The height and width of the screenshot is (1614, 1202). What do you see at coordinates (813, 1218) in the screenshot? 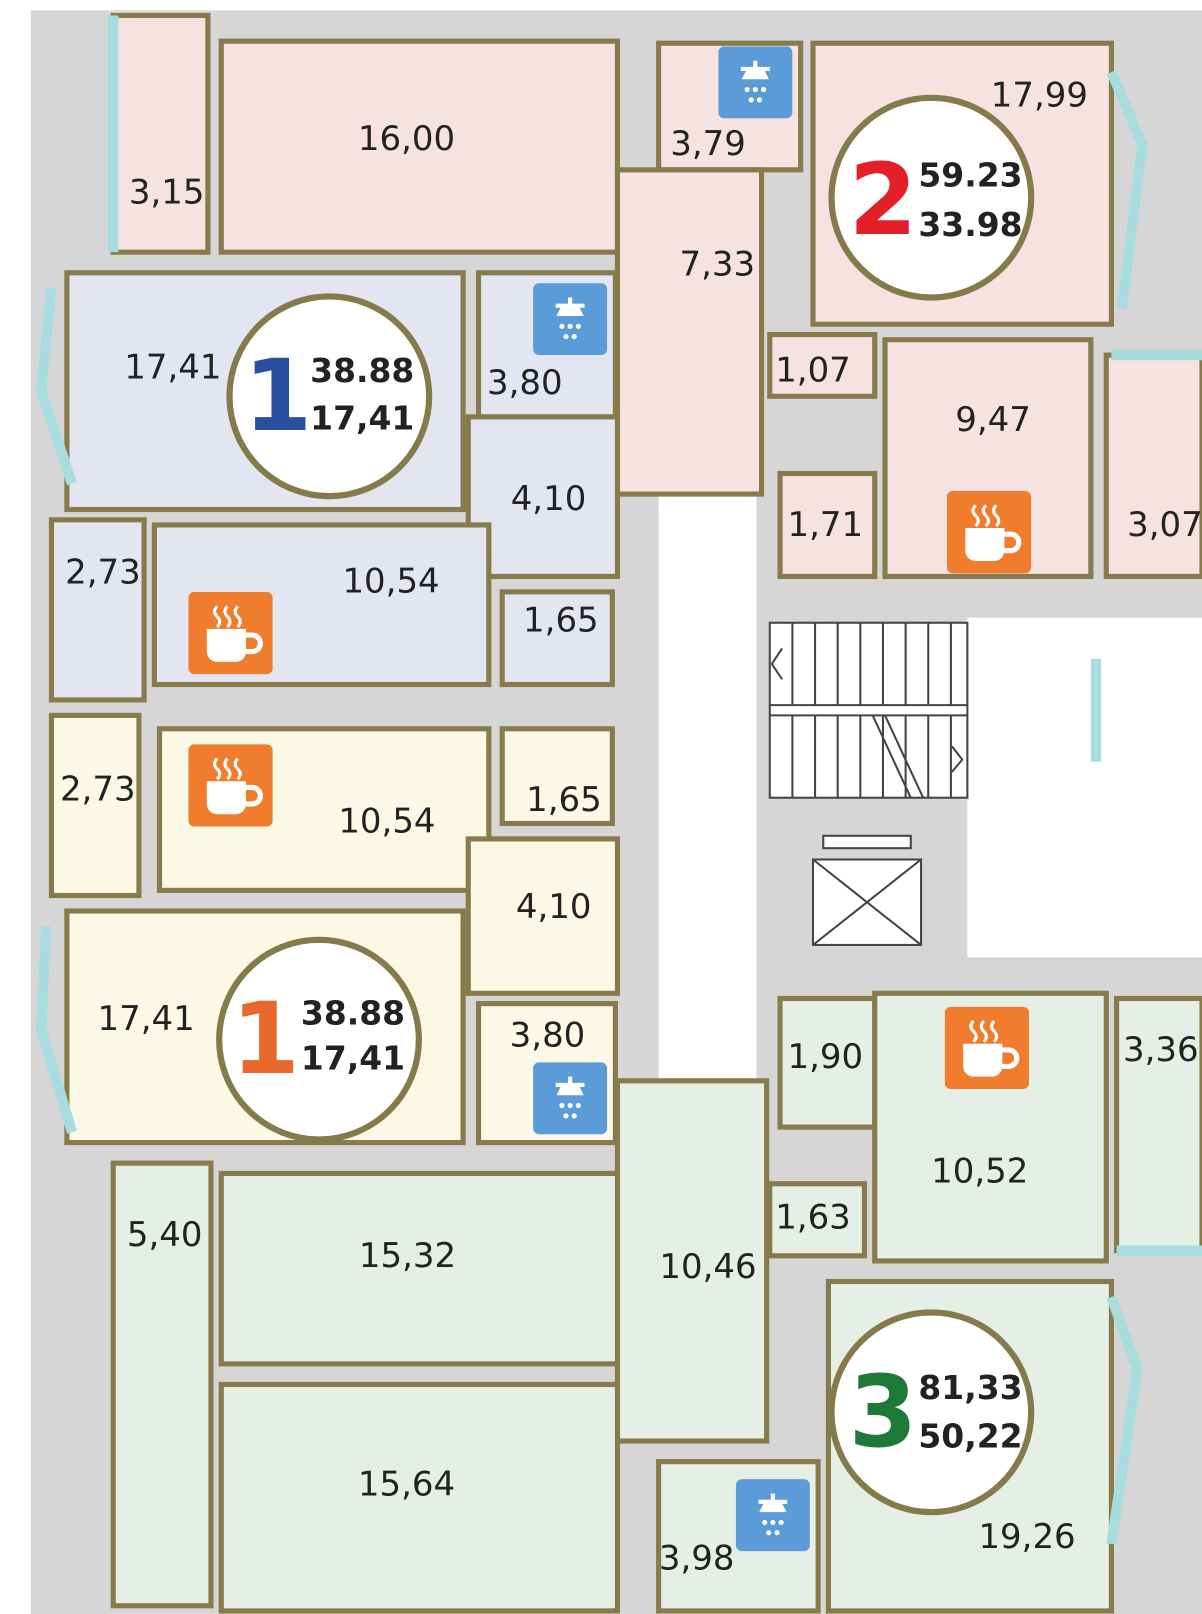
I see `room-area: 1,63` at bounding box center [813, 1218].